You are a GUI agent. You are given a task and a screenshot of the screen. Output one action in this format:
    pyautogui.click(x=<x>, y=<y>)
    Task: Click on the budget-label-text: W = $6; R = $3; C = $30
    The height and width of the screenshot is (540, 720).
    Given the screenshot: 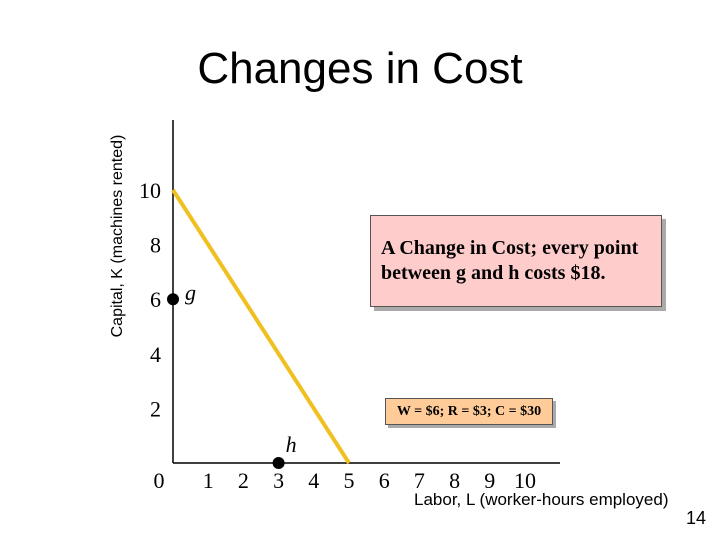 What is the action you would take?
    pyautogui.click(x=469, y=411)
    